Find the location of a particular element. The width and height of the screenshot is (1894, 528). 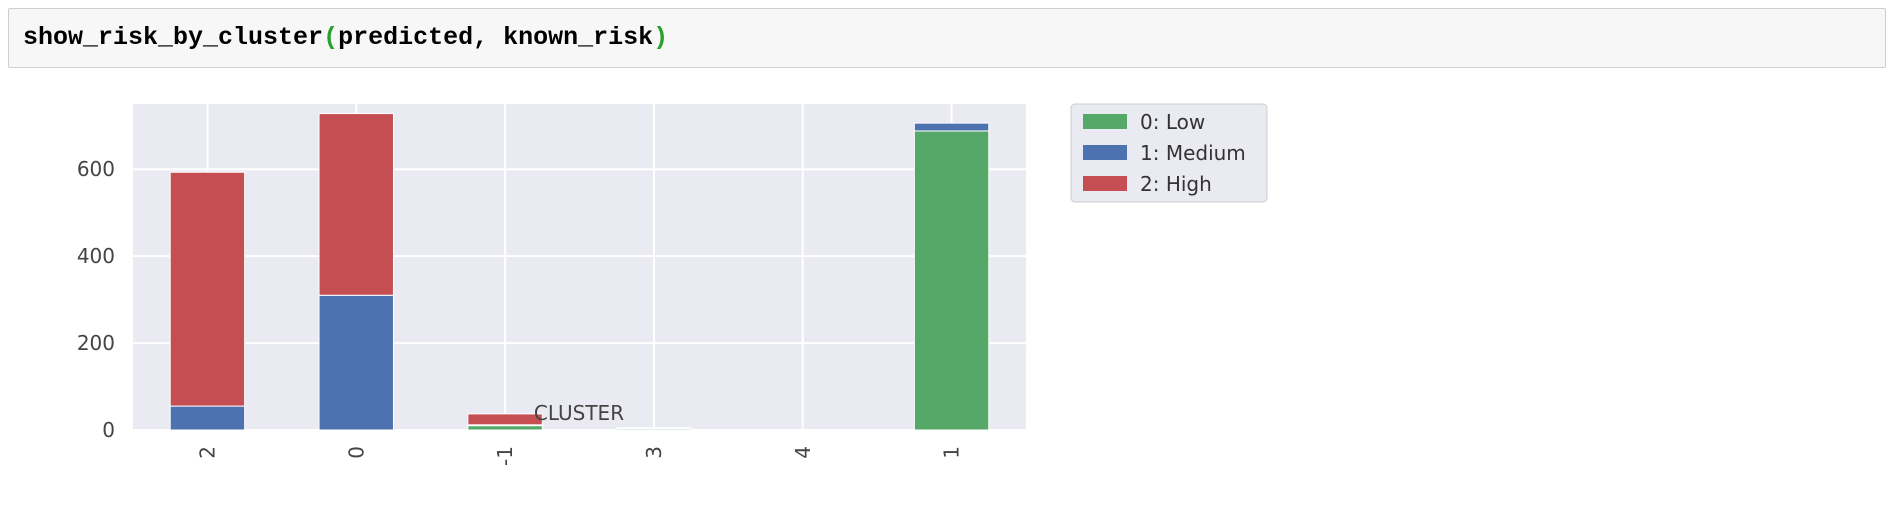

y-tick-label: 0 is located at coordinates (108, 430).